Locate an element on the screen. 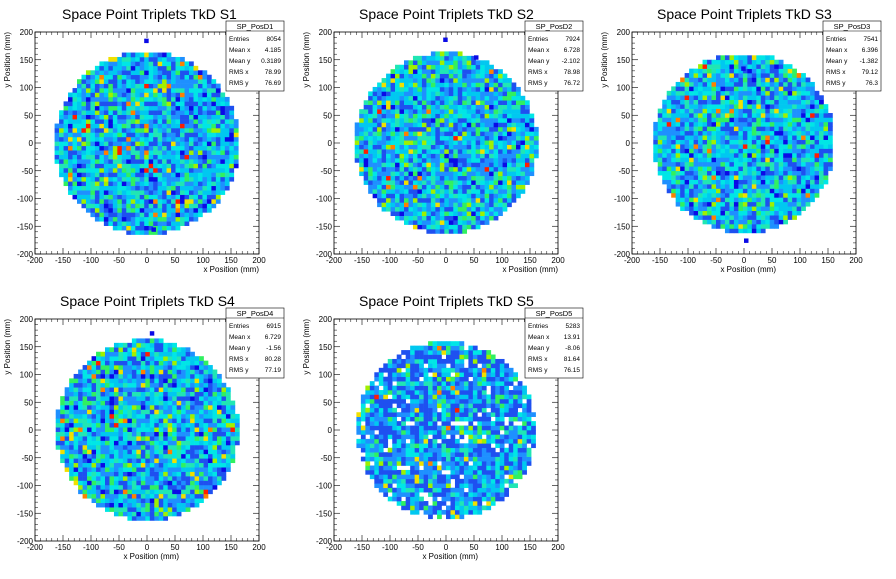 The height and width of the screenshot is (579, 896). y-tick-label: 200 is located at coordinates (326, 32).